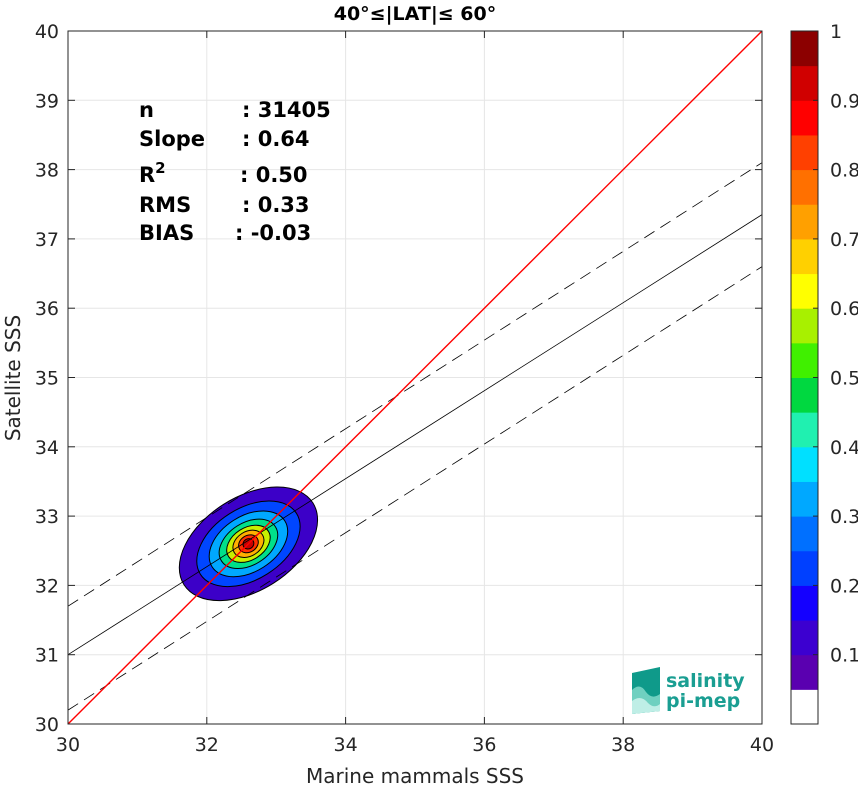 The image size is (858, 786). I want to click on stat-label: n, so click(146, 110).